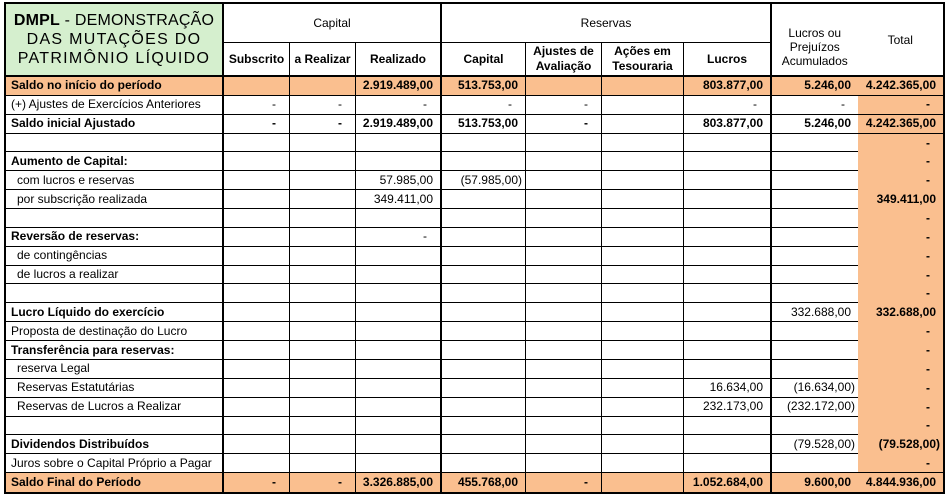 This screenshot has width=948, height=498. Describe the element at coordinates (115, 86) in the screenshot. I see `row-label: Saldo no início do período` at that location.